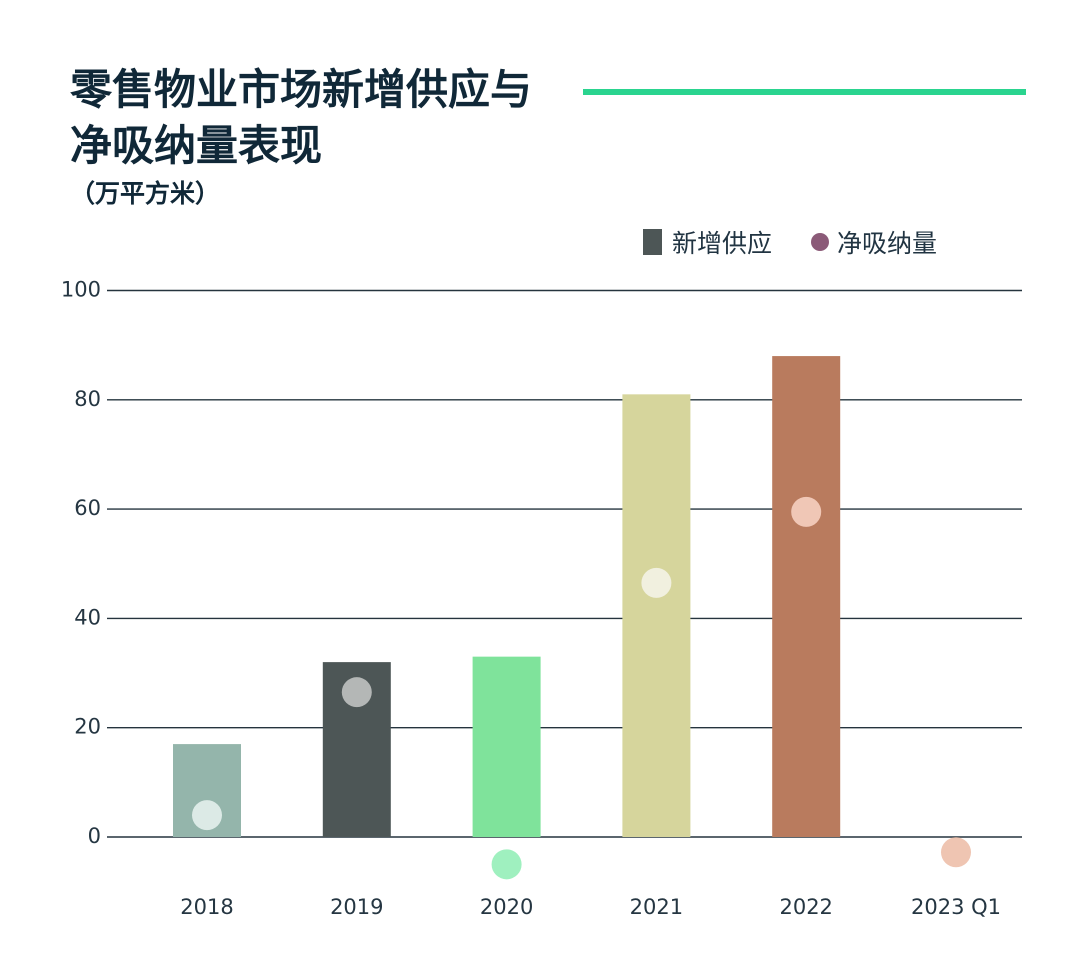  I want to click on y-tick-label-60: 60, so click(87, 508).